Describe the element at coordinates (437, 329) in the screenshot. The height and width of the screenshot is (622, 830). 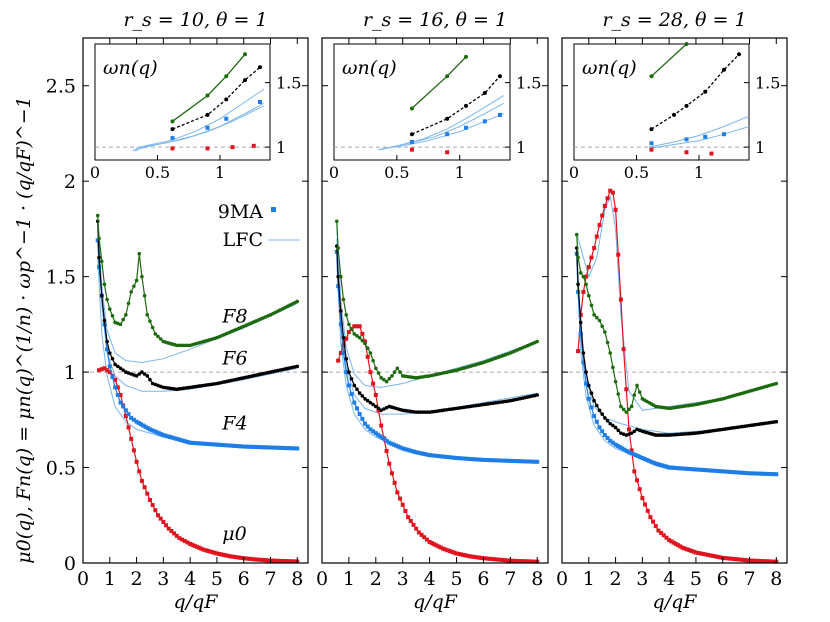
I see `series-line-F6` at that location.